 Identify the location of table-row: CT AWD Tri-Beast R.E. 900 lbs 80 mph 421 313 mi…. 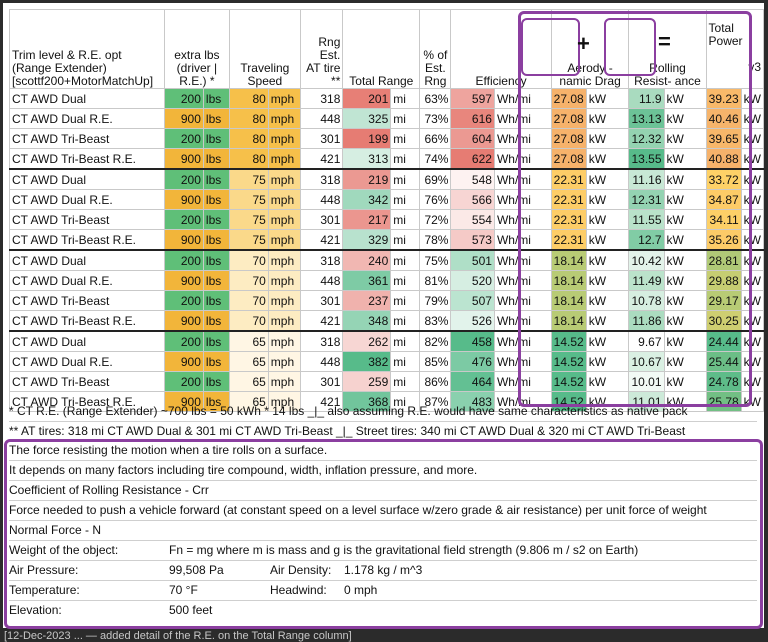
(387, 159).